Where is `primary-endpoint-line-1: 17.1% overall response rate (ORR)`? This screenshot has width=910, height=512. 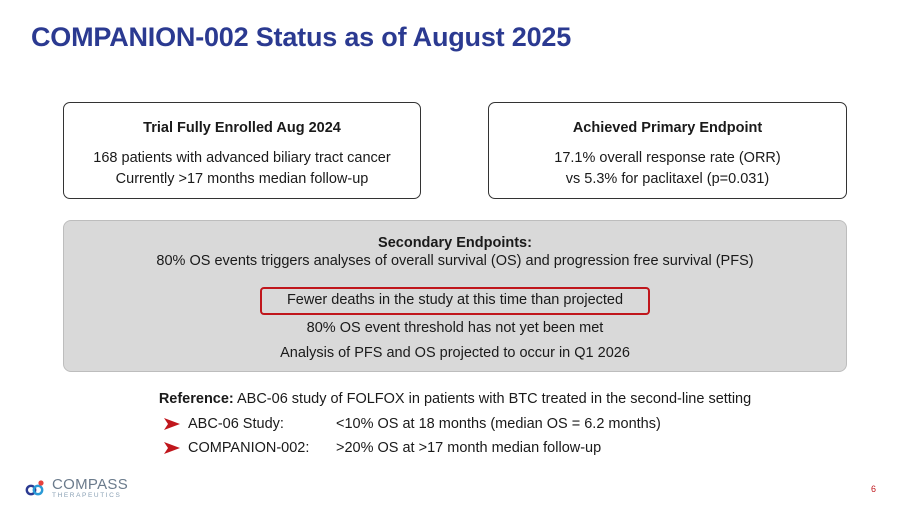
primary-endpoint-line-1: 17.1% overall response rate (ORR) is located at coordinates (667, 158).